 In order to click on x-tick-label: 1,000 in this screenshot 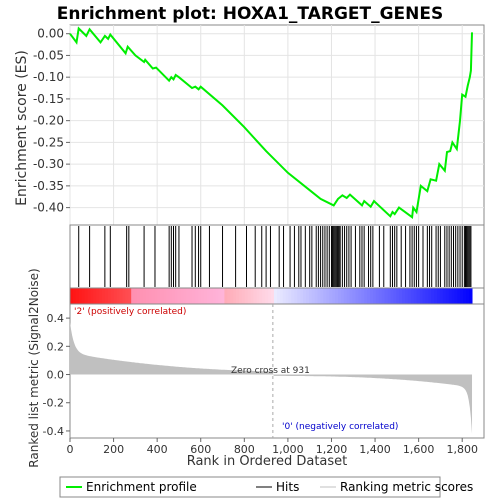, I will do `click(288, 449)`.